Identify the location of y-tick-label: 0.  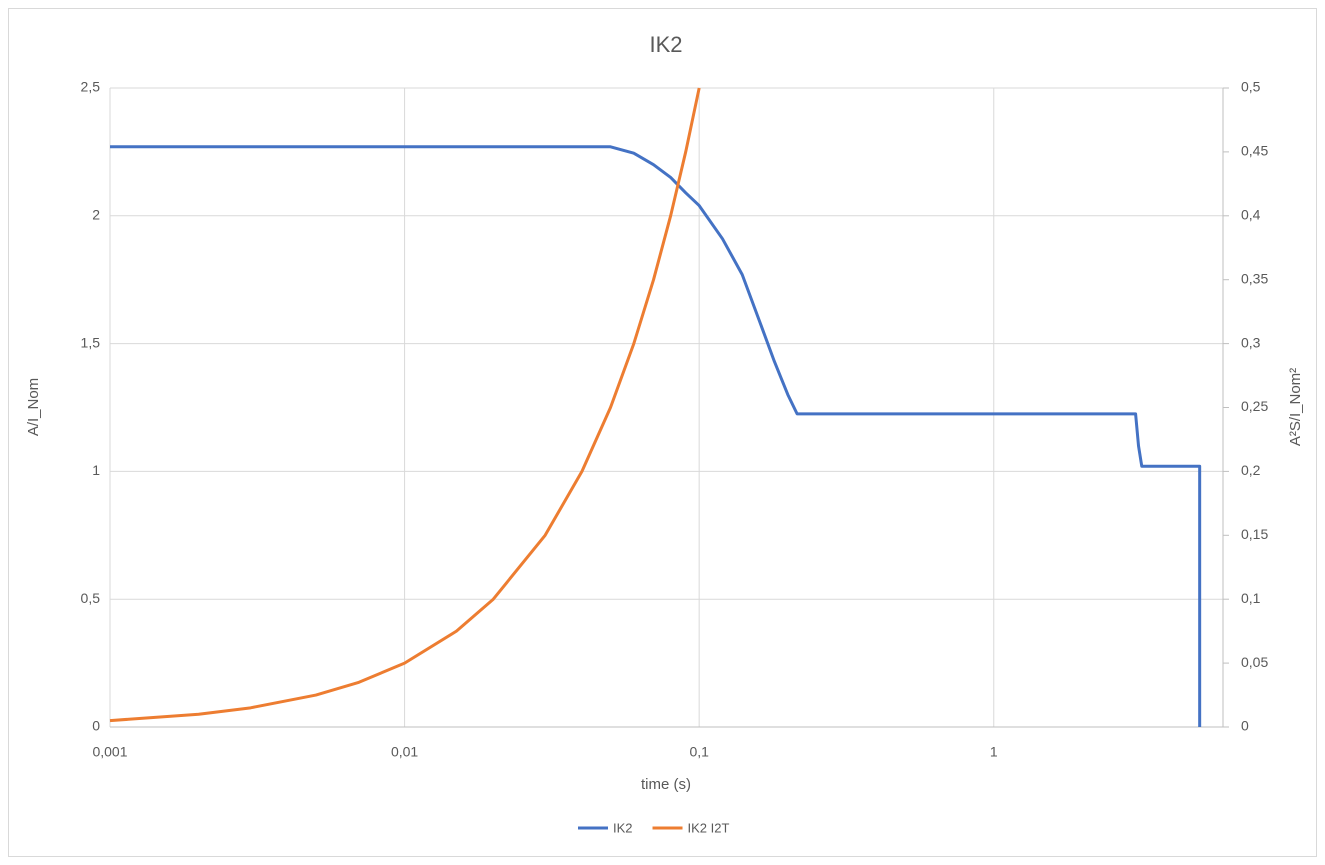
(96, 726).